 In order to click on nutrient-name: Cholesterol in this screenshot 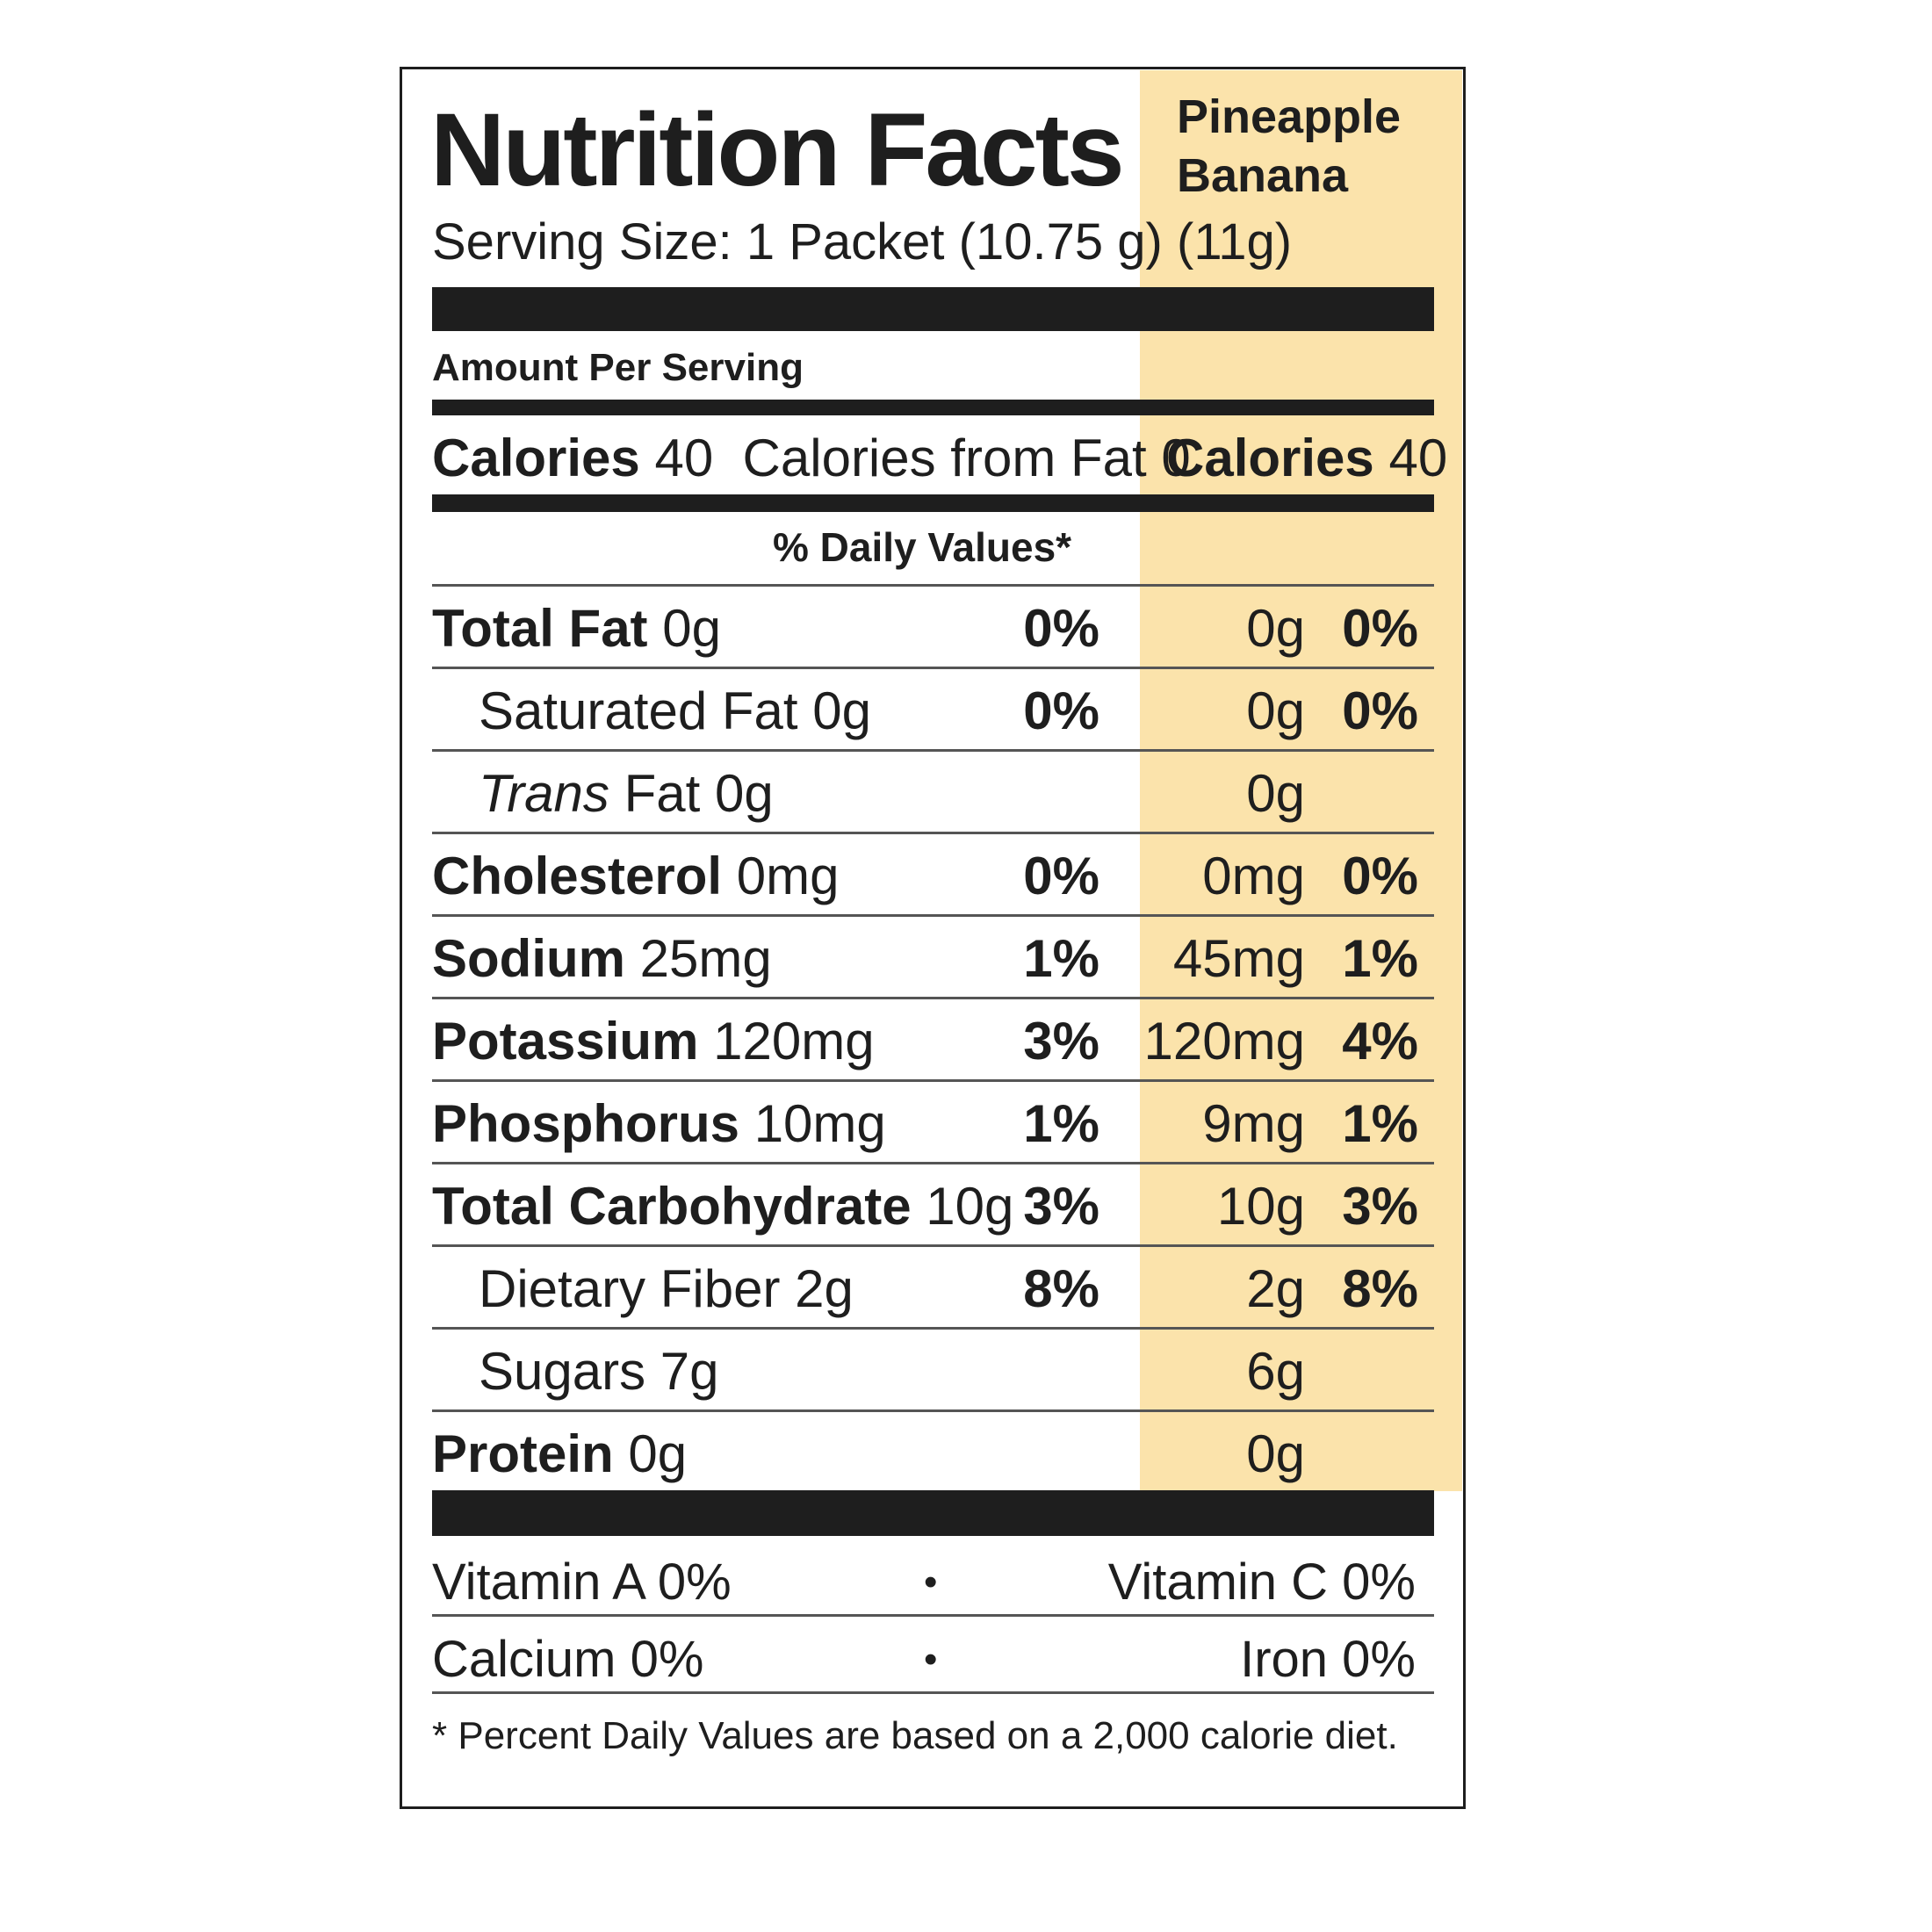, I will do `click(578, 876)`.